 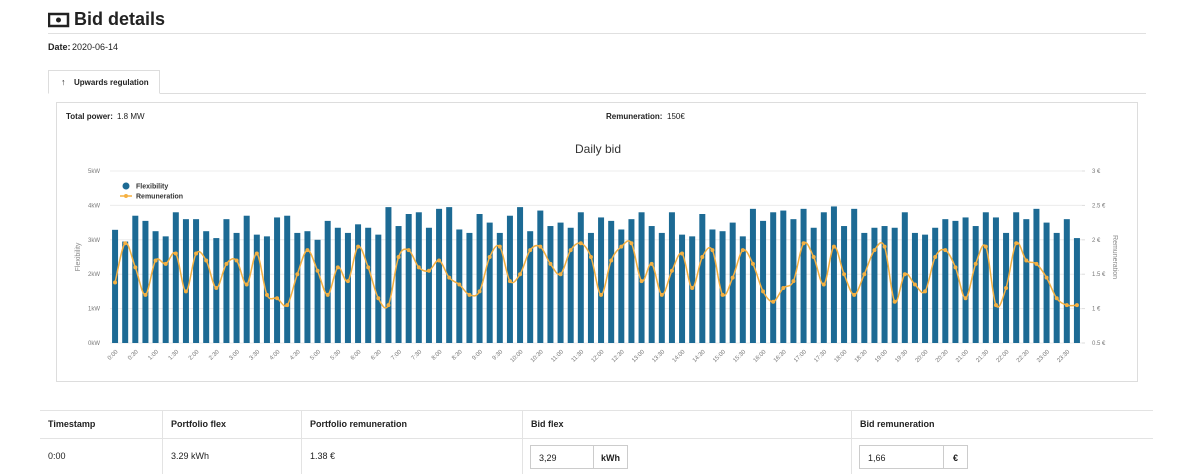 What do you see at coordinates (94, 344) in the screenshot?
I see `y-tick-label: 0kW` at bounding box center [94, 344].